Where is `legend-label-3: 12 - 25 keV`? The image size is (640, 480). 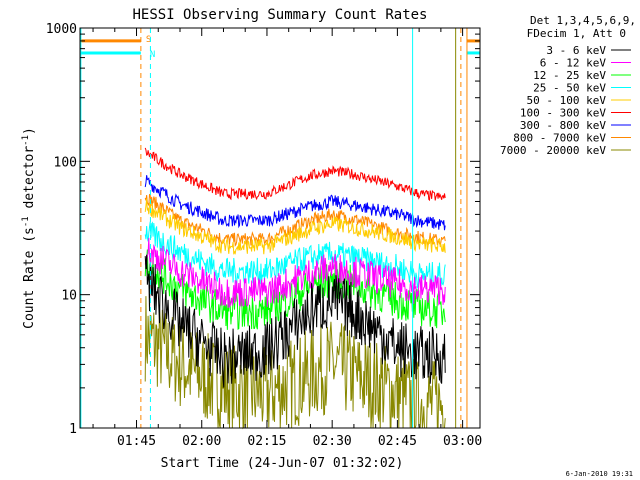
legend-label-3: 12 - 25 keV is located at coordinates (569, 75).